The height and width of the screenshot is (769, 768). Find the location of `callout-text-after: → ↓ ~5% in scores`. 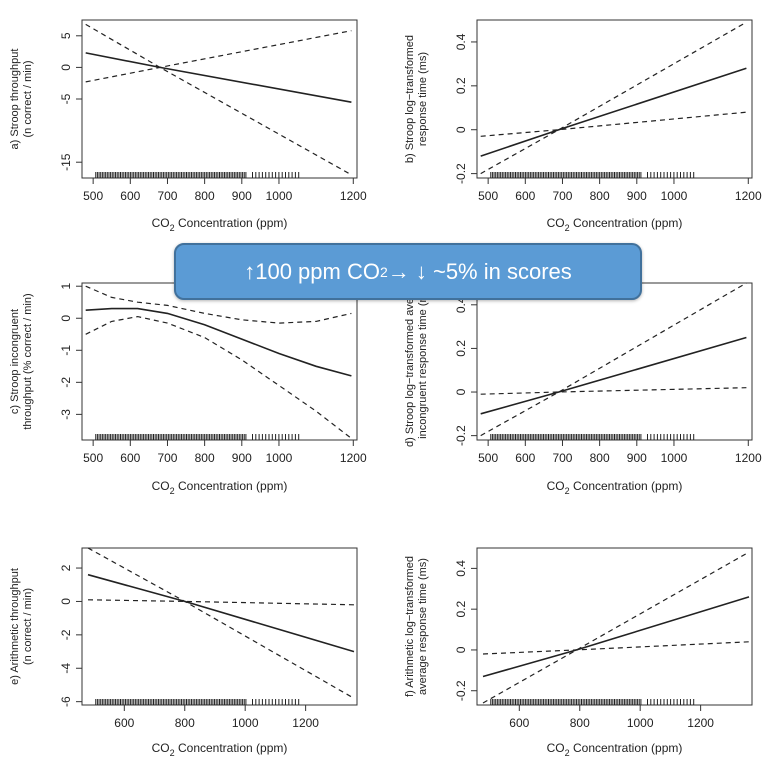

callout-text-after: → ↓ ~5% in scores is located at coordinates (479, 271).